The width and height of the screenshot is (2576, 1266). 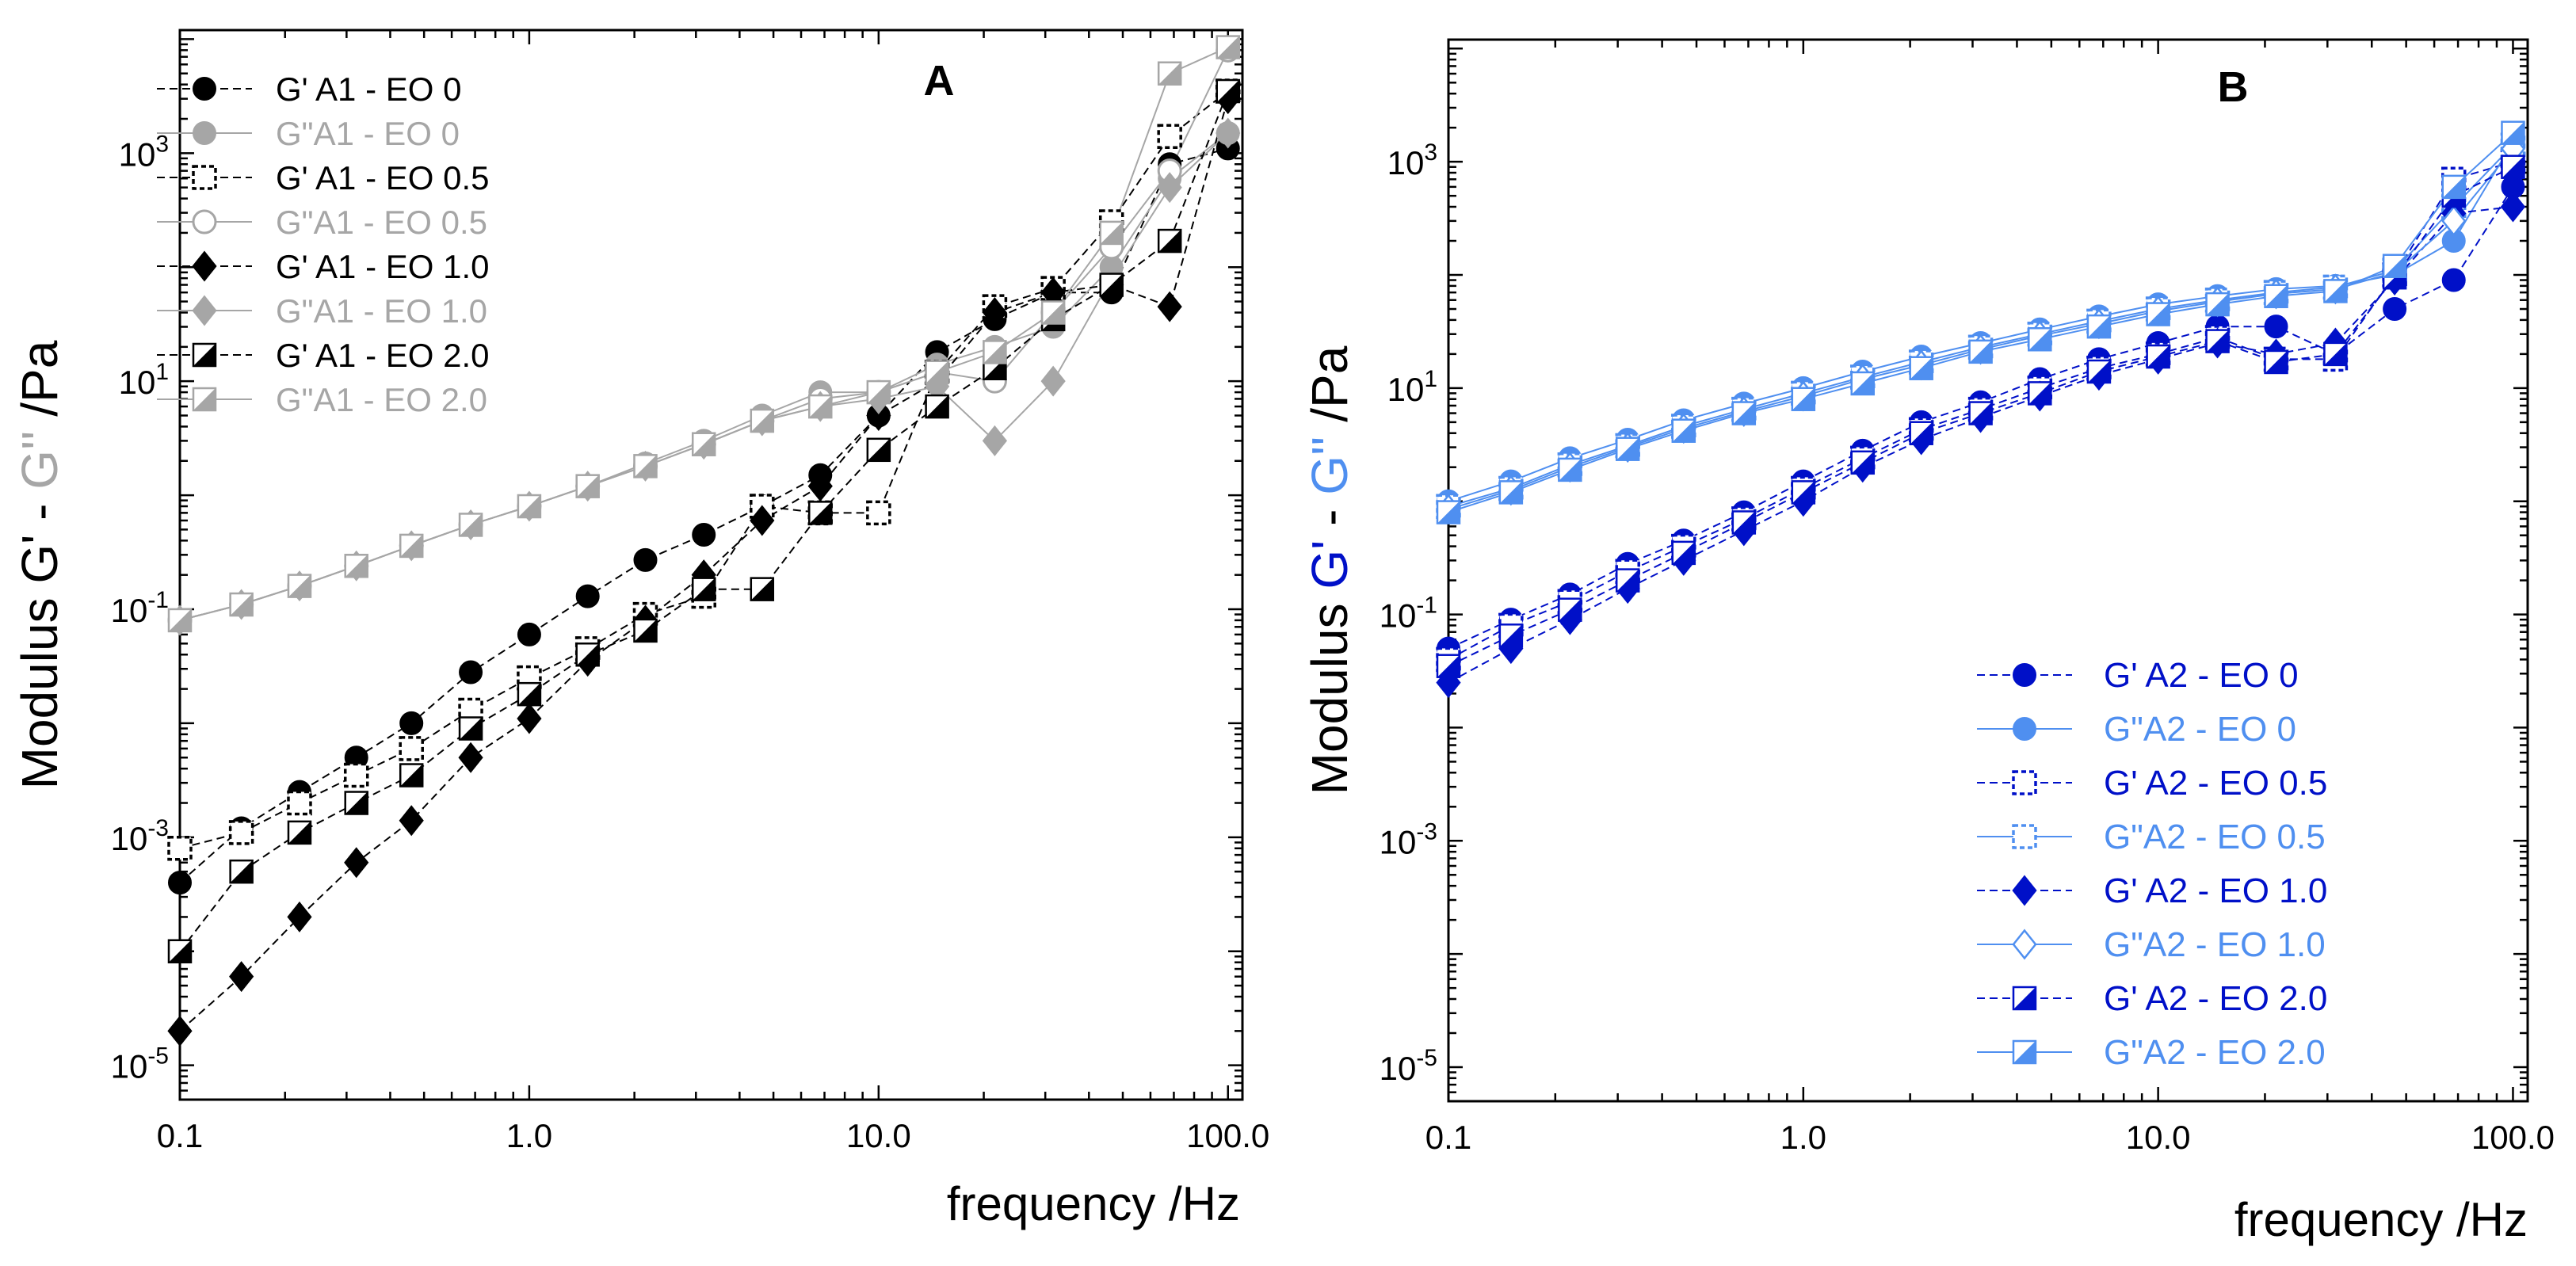 I want to click on legend-label: G' A2 - EO 0, so click(x=2201, y=675).